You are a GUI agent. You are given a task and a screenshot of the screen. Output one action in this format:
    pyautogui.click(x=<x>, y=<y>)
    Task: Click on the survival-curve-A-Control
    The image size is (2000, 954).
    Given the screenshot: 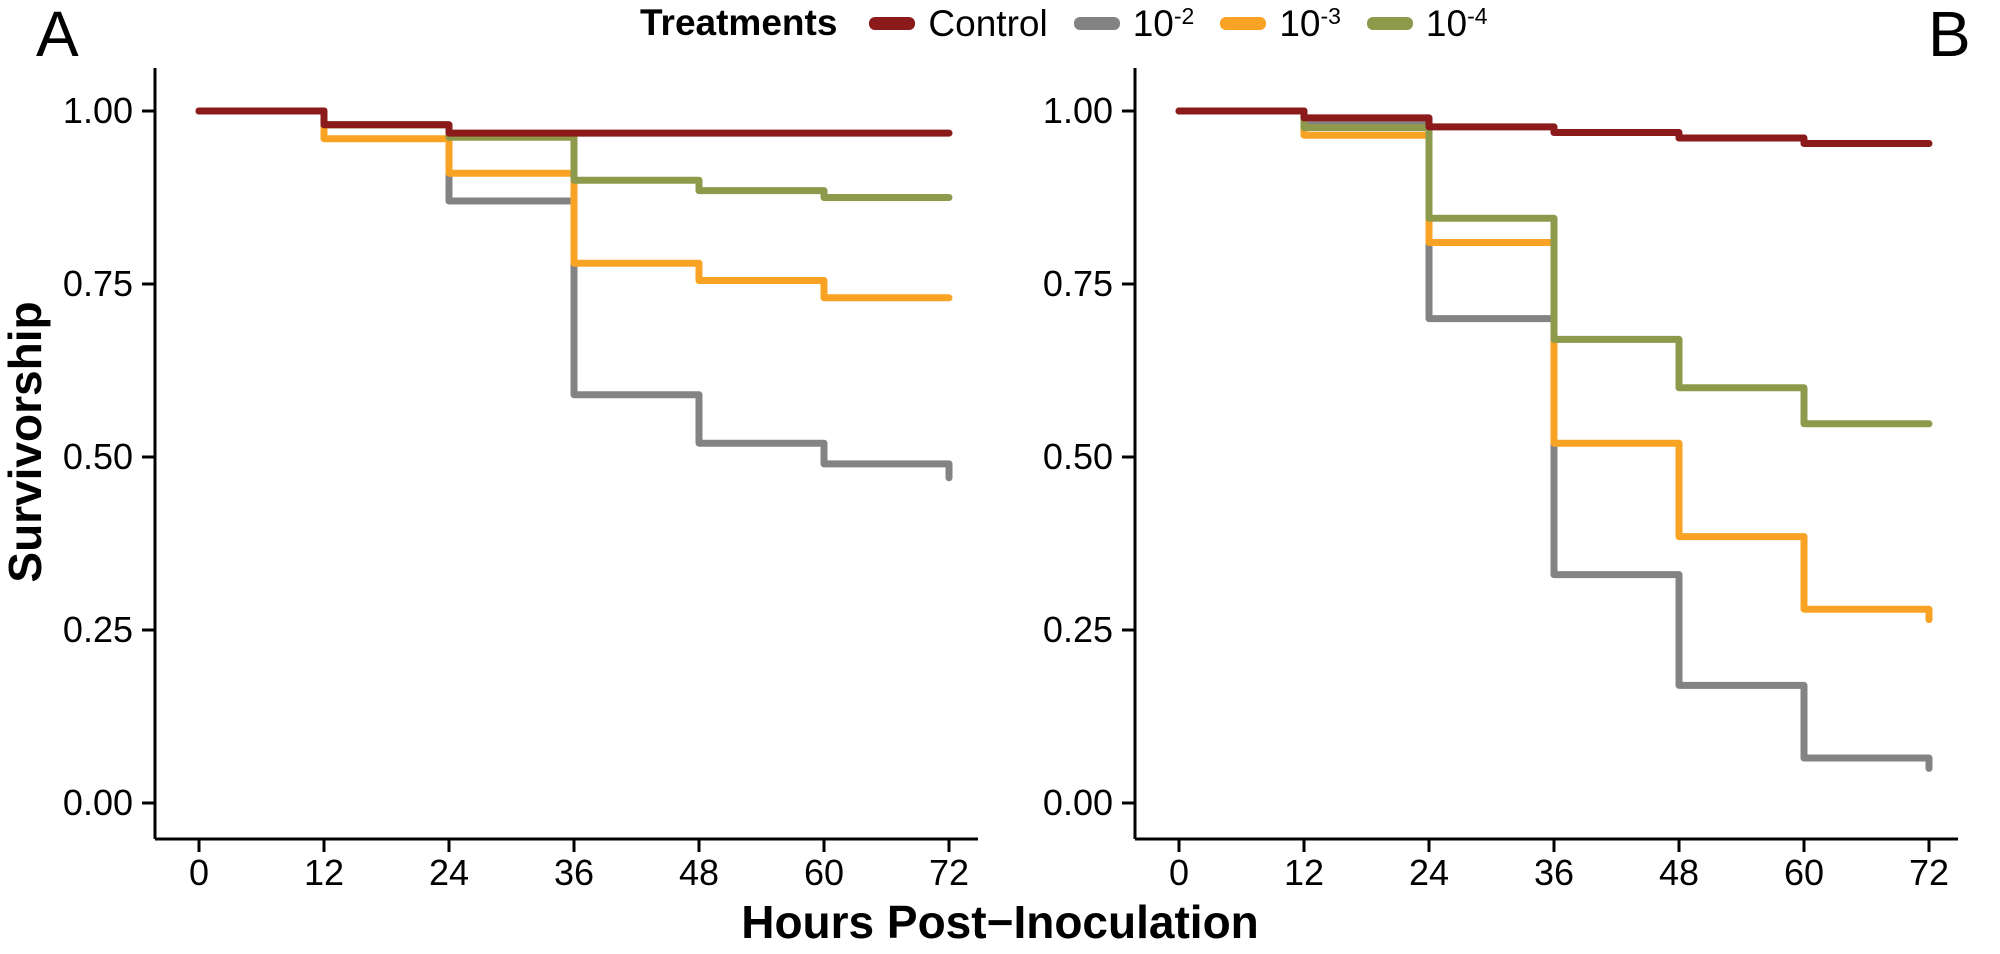 What is the action you would take?
    pyautogui.click(x=574, y=122)
    